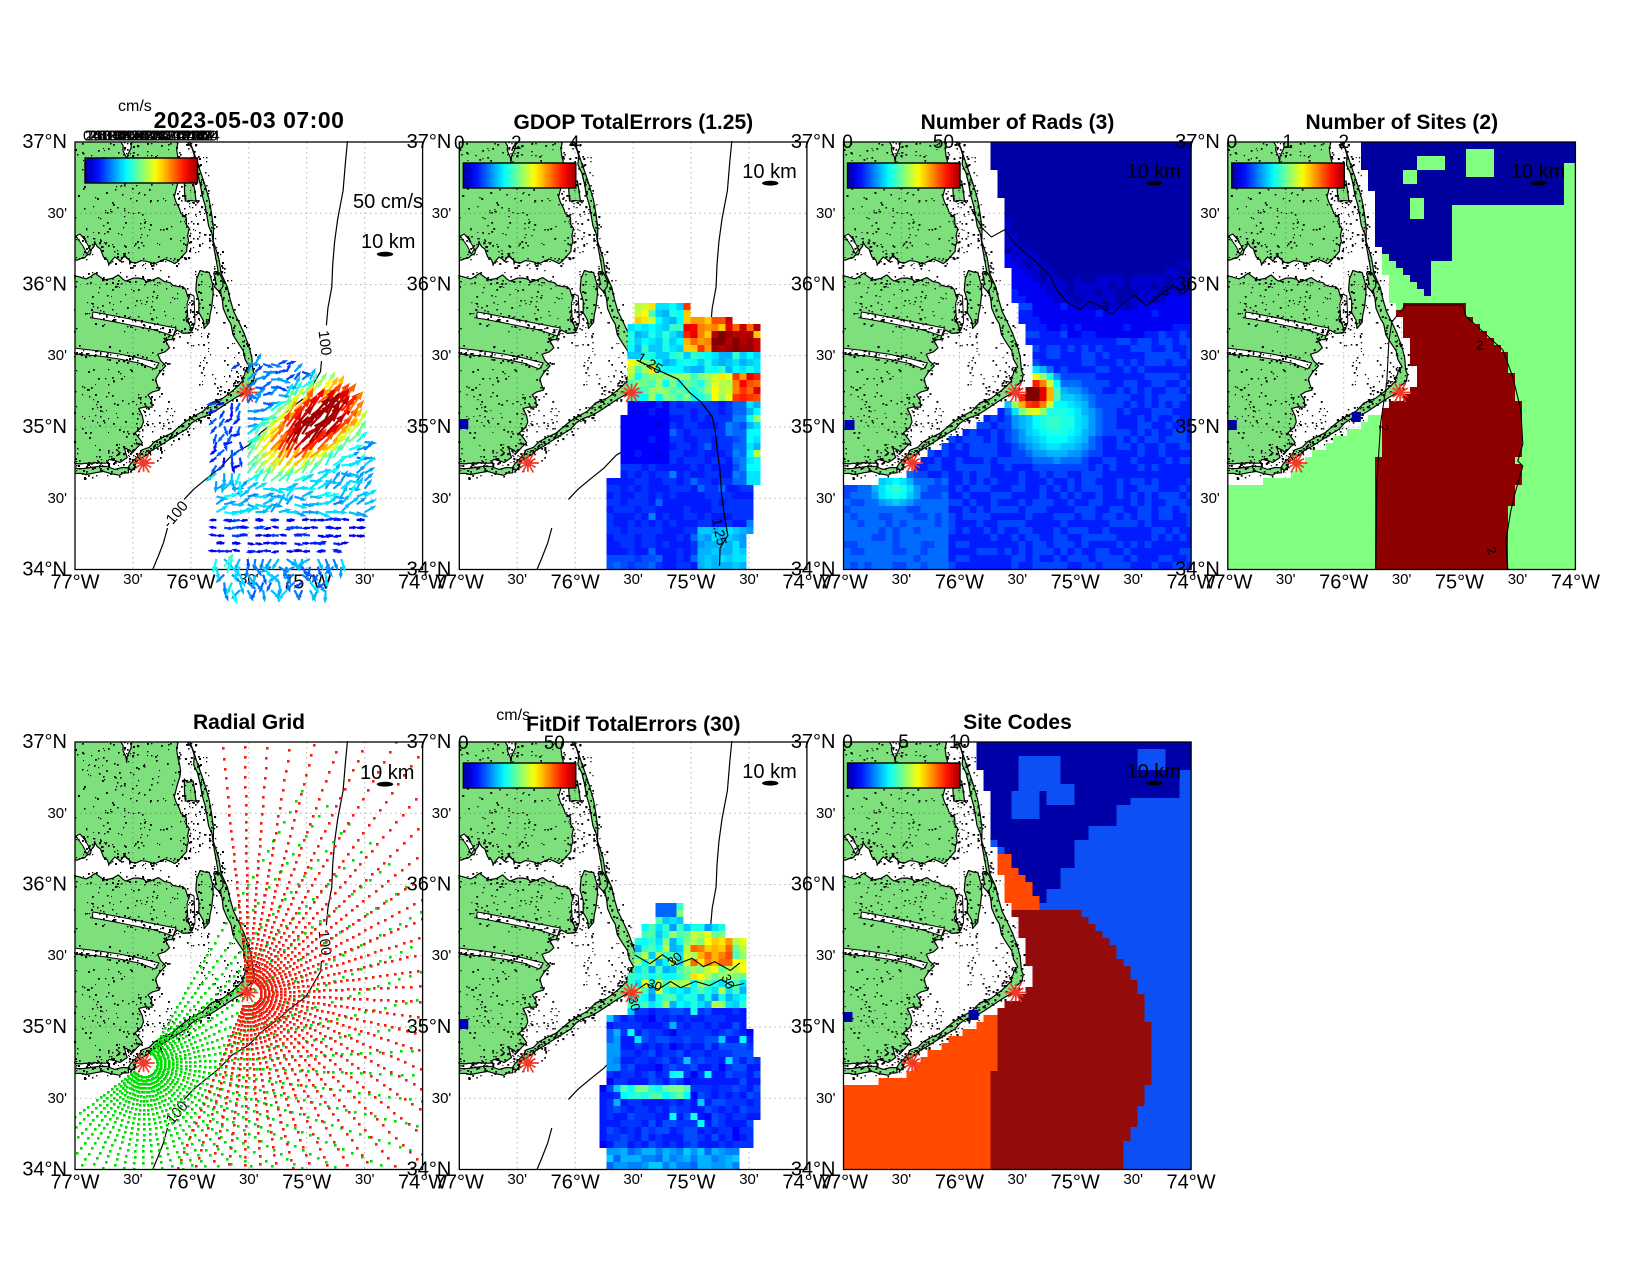  Describe the element at coordinates (44, 885) in the screenshot. I see `svg-text: 36°N` at that location.